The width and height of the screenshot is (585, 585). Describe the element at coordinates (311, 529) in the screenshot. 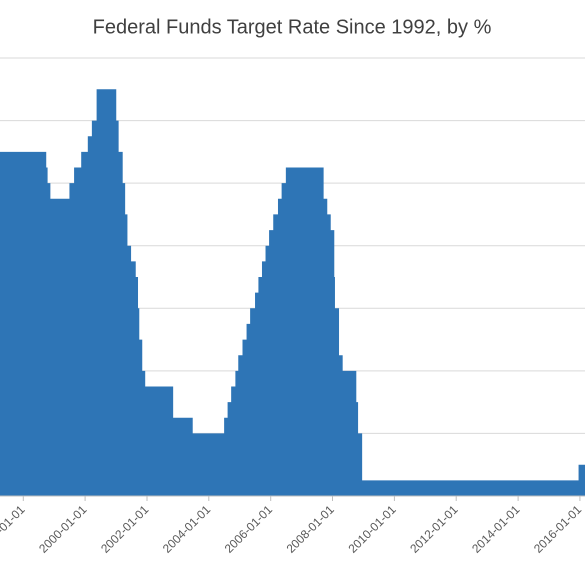

I see `x-tick-label: 2008-01-01` at that location.